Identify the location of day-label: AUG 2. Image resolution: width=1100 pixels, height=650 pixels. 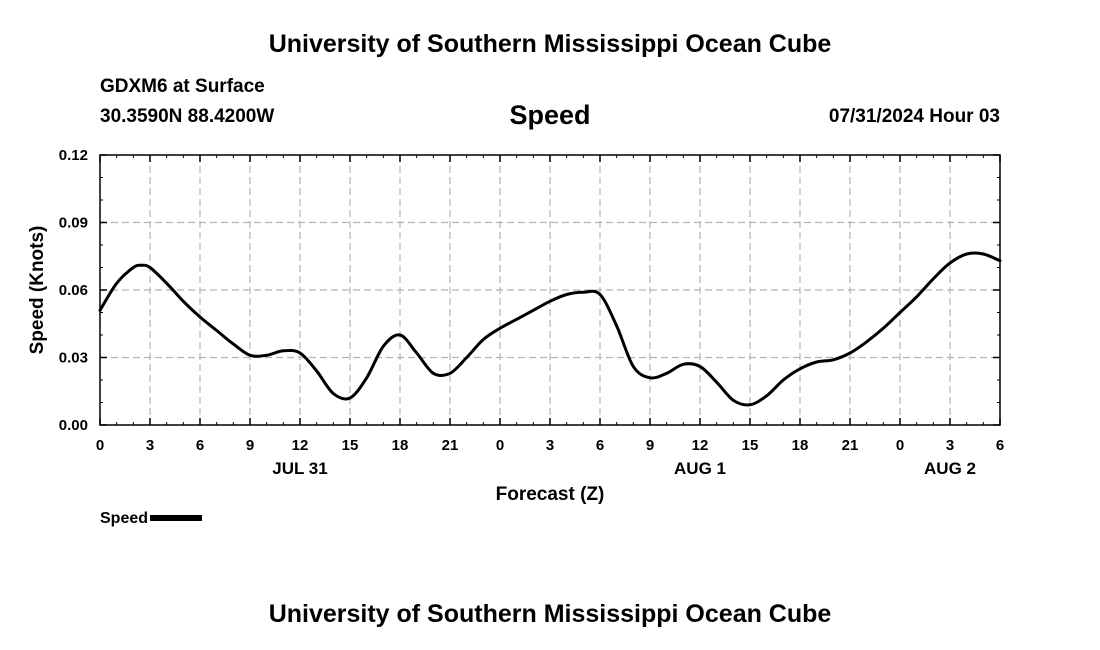
(950, 468).